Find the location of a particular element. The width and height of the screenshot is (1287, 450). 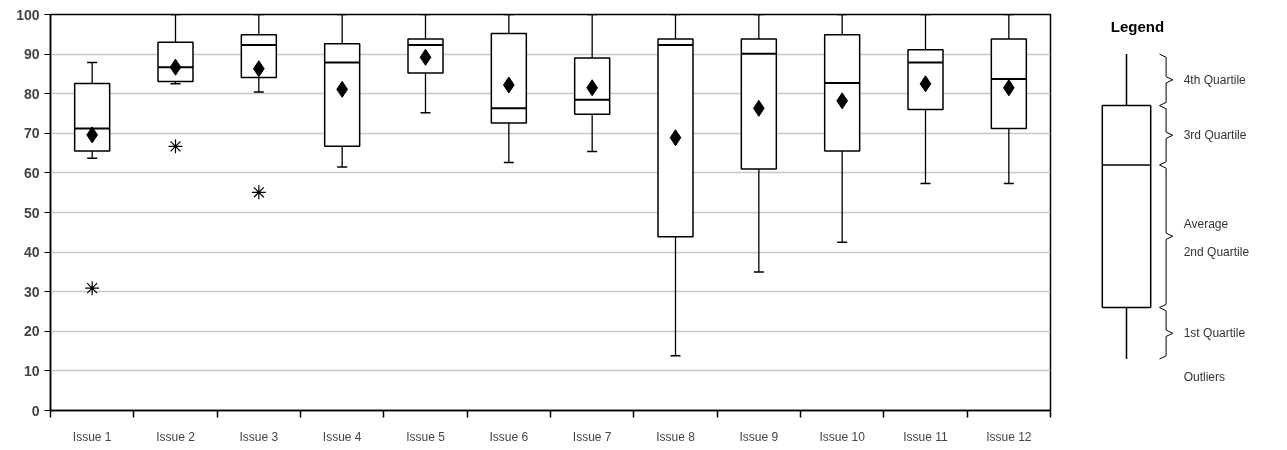

y-tick-label: 50 is located at coordinates (31, 212).